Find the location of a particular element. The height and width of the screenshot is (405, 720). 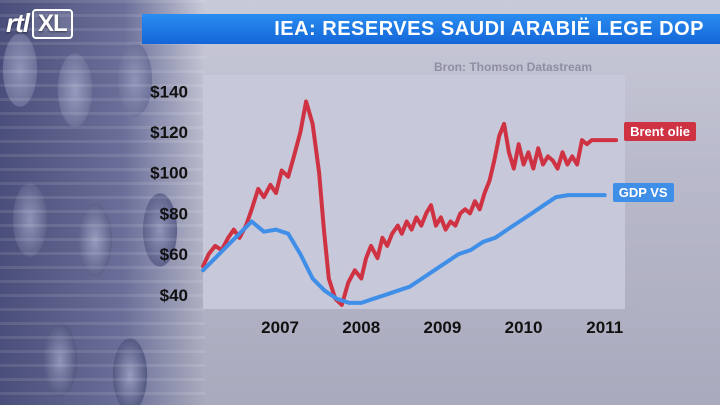

x-tick-label: 2007 is located at coordinates (280, 327).